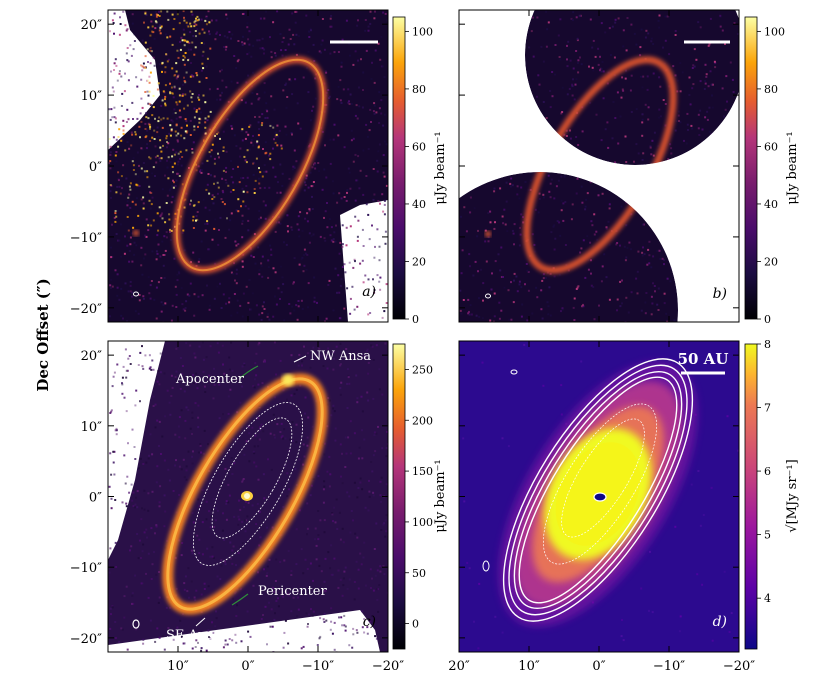 This screenshot has height=675, width=836. Describe the element at coordinates (720, 622) in the screenshot. I see `panel-d-label: d)` at that location.